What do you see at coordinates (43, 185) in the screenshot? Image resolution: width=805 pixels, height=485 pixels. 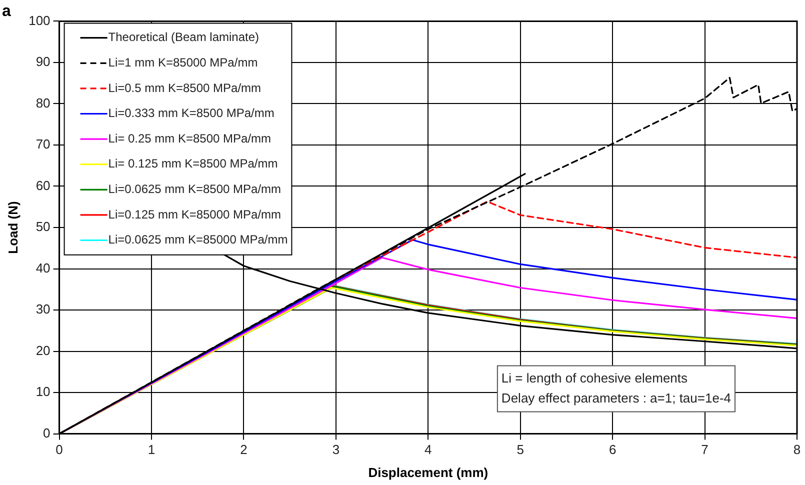 I see `y-tick-label: 60` at bounding box center [43, 185].